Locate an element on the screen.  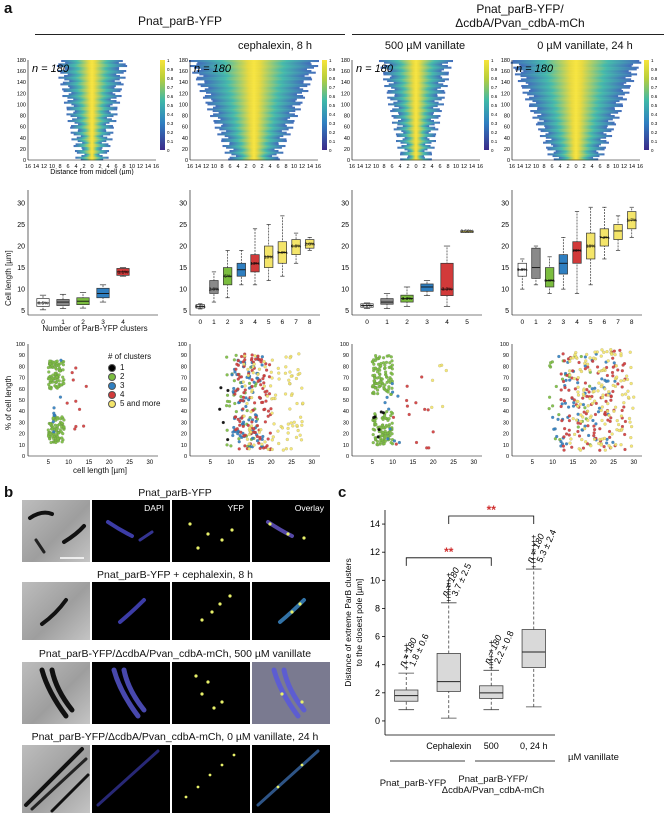
box-y-tick: 5 is located at coordinates (347, 311).